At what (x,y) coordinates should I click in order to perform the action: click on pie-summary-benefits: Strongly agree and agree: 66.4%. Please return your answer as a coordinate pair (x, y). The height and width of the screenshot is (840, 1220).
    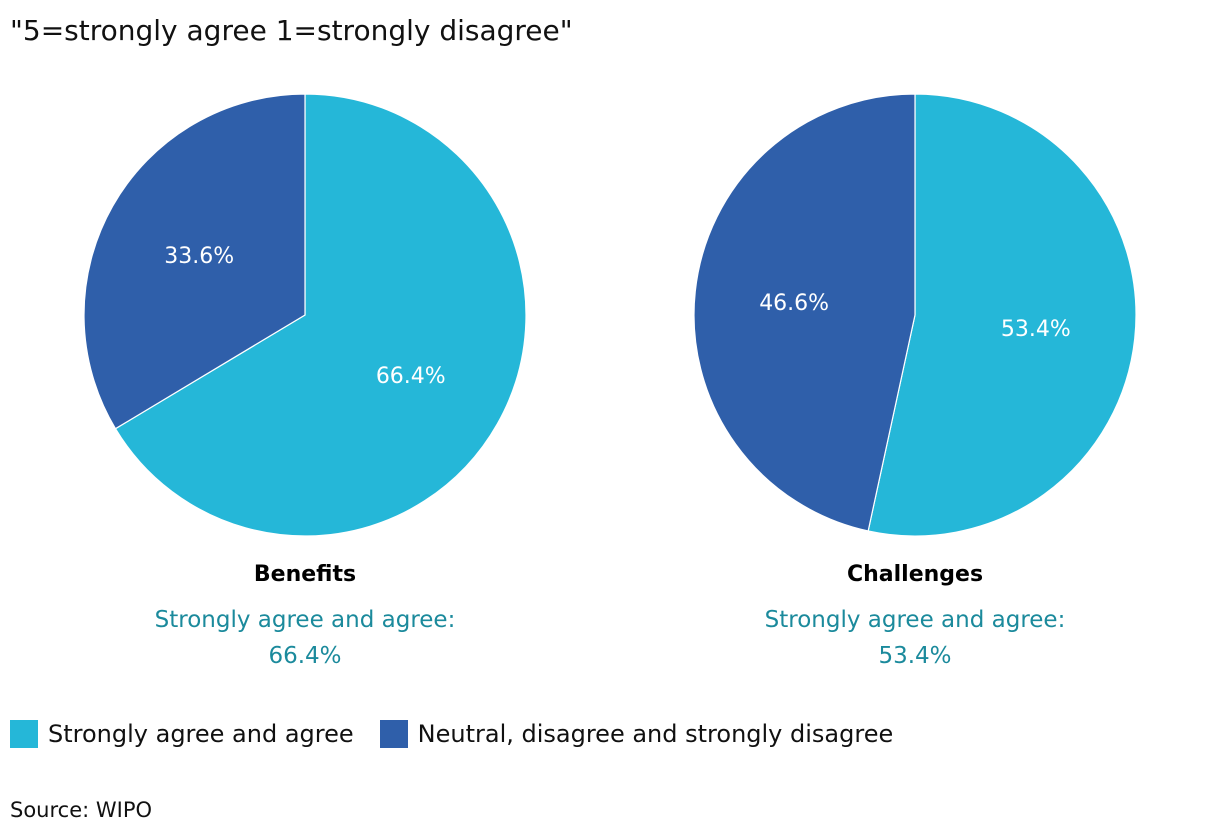
    Looking at the image, I should click on (305, 638).